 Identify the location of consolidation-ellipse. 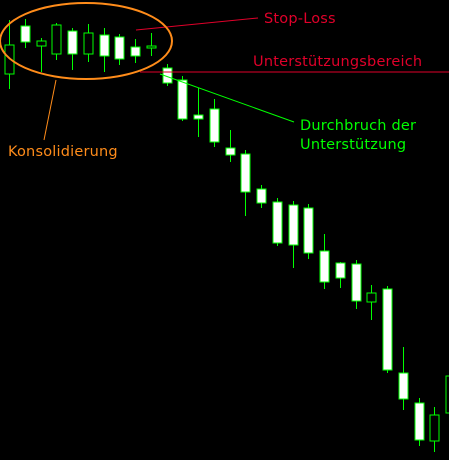
(86, 41).